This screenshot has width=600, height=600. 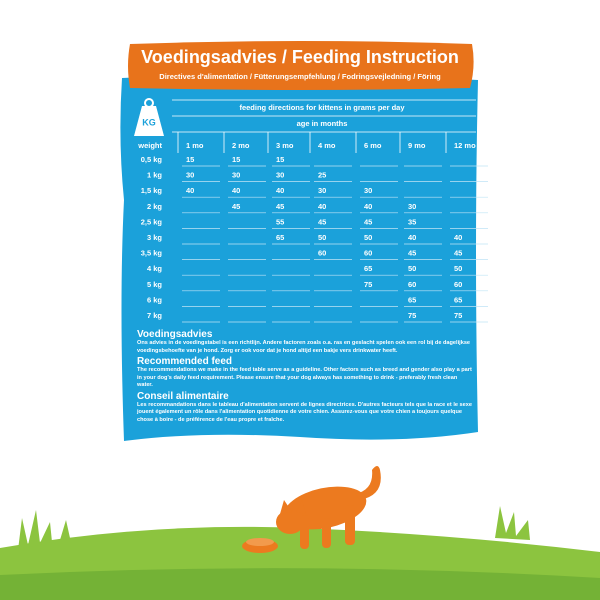 What do you see at coordinates (154, 315) in the screenshot?
I see `weight-label: 7 kg` at bounding box center [154, 315].